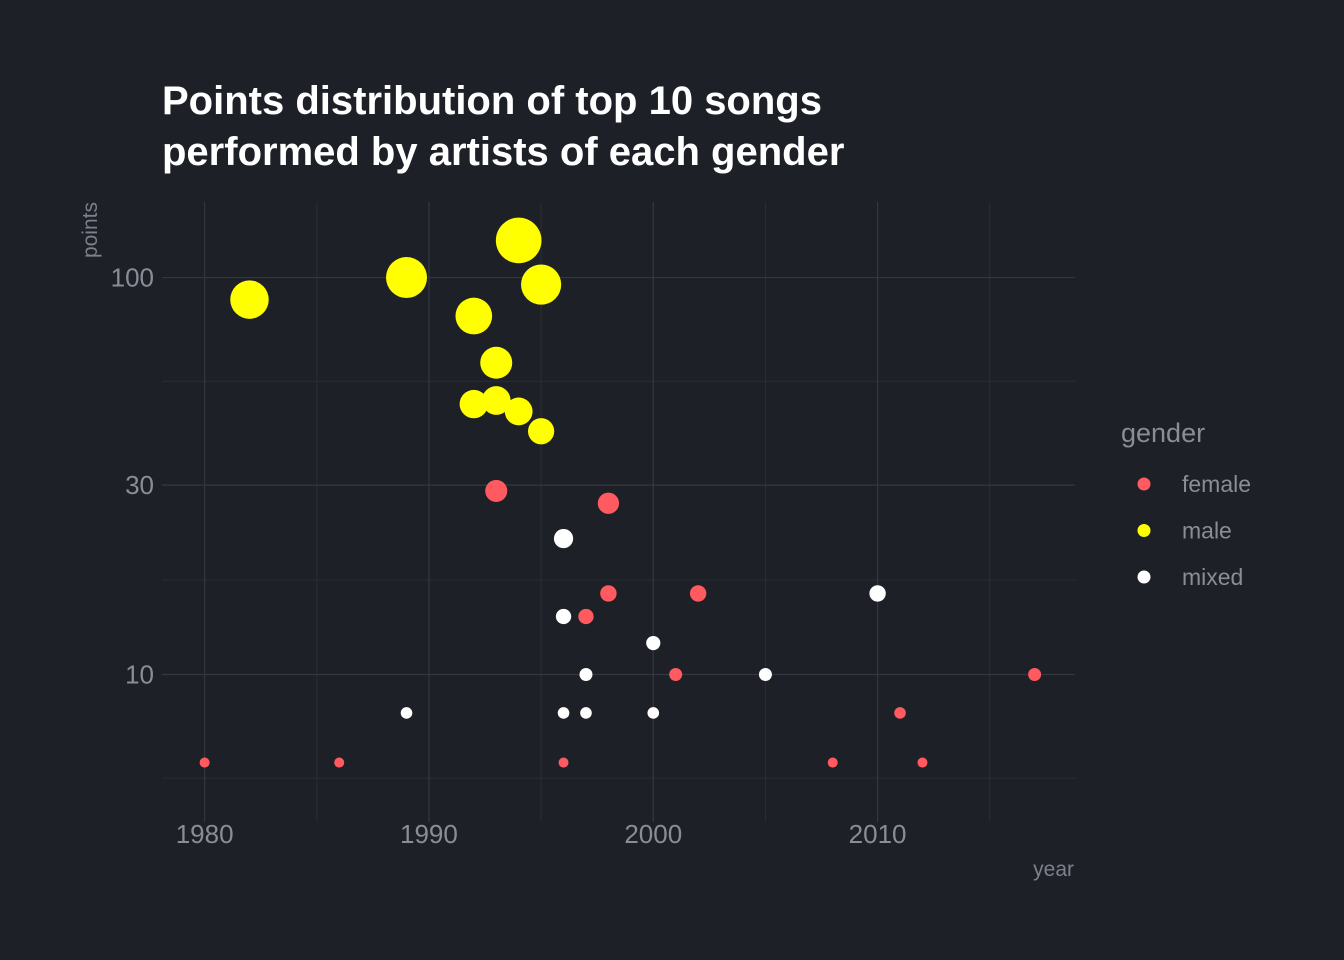 The height and width of the screenshot is (960, 1344). I want to click on legend-label-mixed: mixed, so click(1212, 577).